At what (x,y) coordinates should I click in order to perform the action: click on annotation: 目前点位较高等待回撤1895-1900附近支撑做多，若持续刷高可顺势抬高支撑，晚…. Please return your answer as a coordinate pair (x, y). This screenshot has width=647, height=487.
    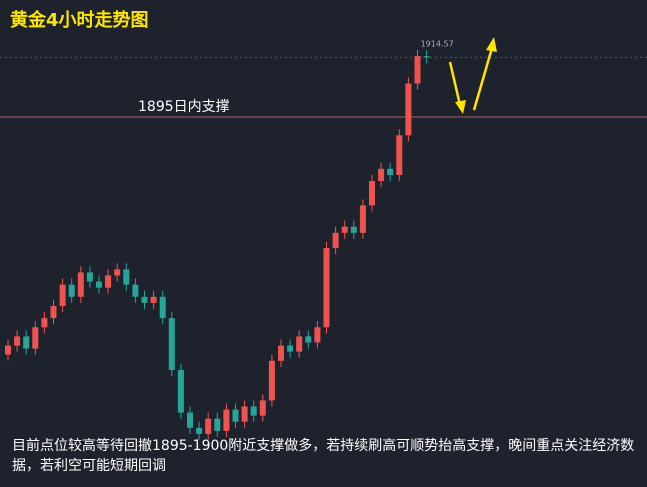
    Looking at the image, I should click on (323, 456).